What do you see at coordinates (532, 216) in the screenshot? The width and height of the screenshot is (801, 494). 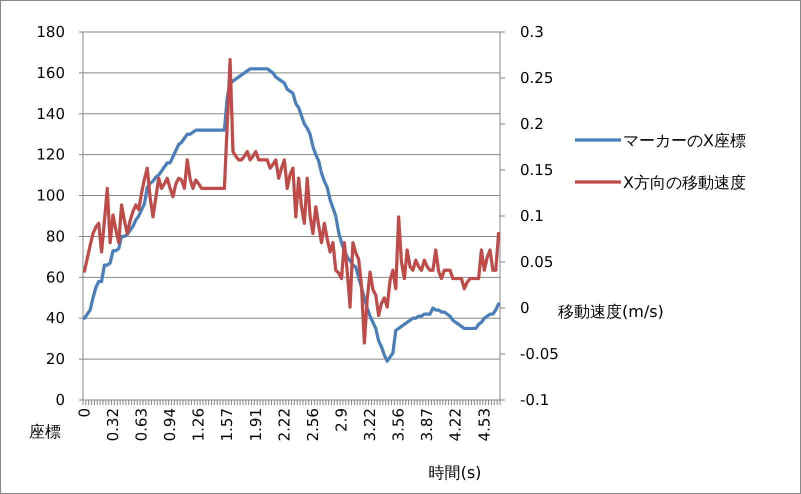 I see `y2-tick-label: 0.1` at bounding box center [532, 216].